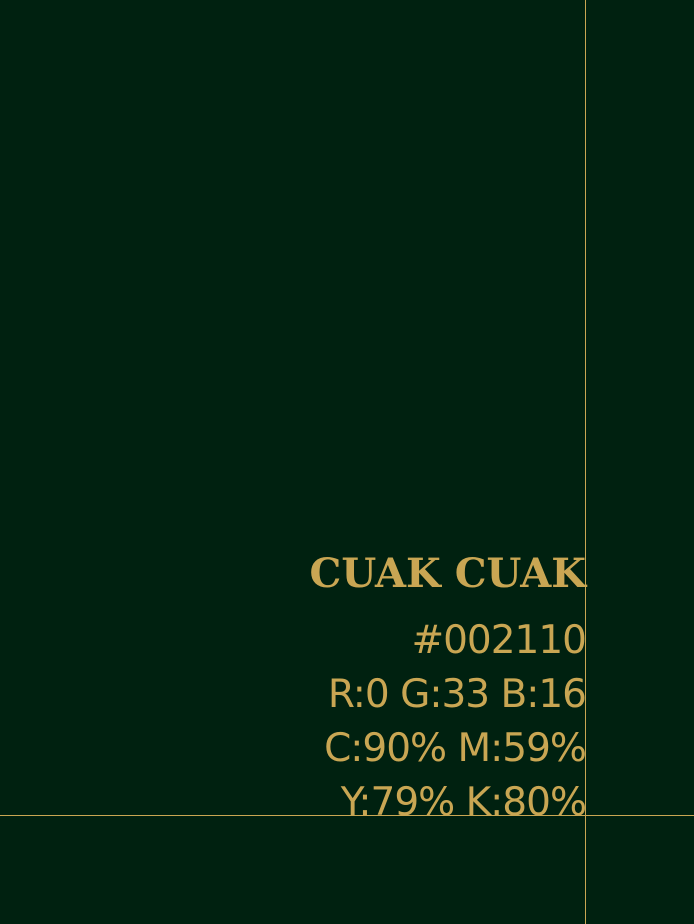 The height and width of the screenshot is (924, 694). What do you see at coordinates (447, 573) in the screenshot?
I see `color-name: CUAK CUAK` at bounding box center [447, 573].